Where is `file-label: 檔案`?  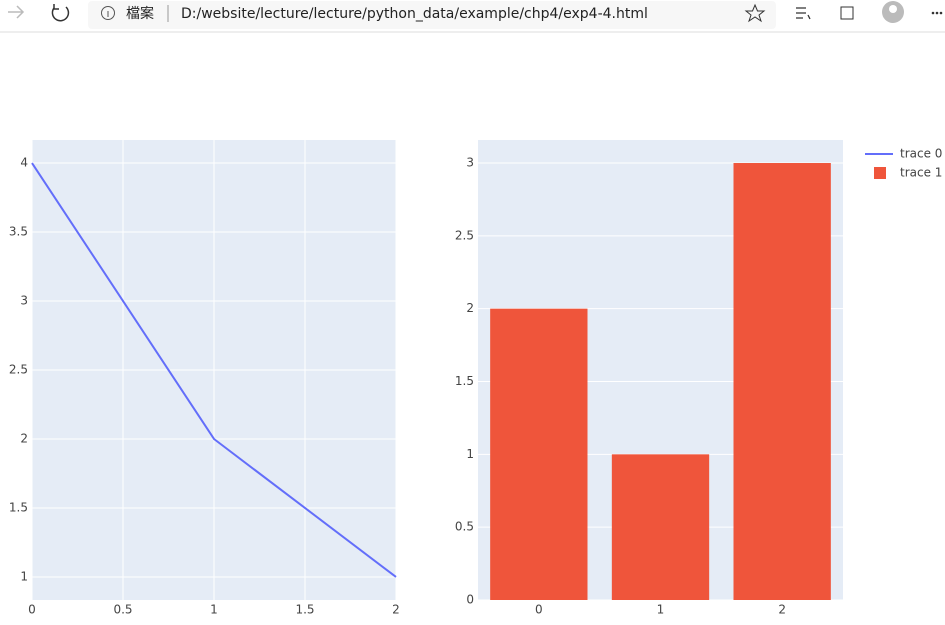 file-label: 檔案 is located at coordinates (140, 13).